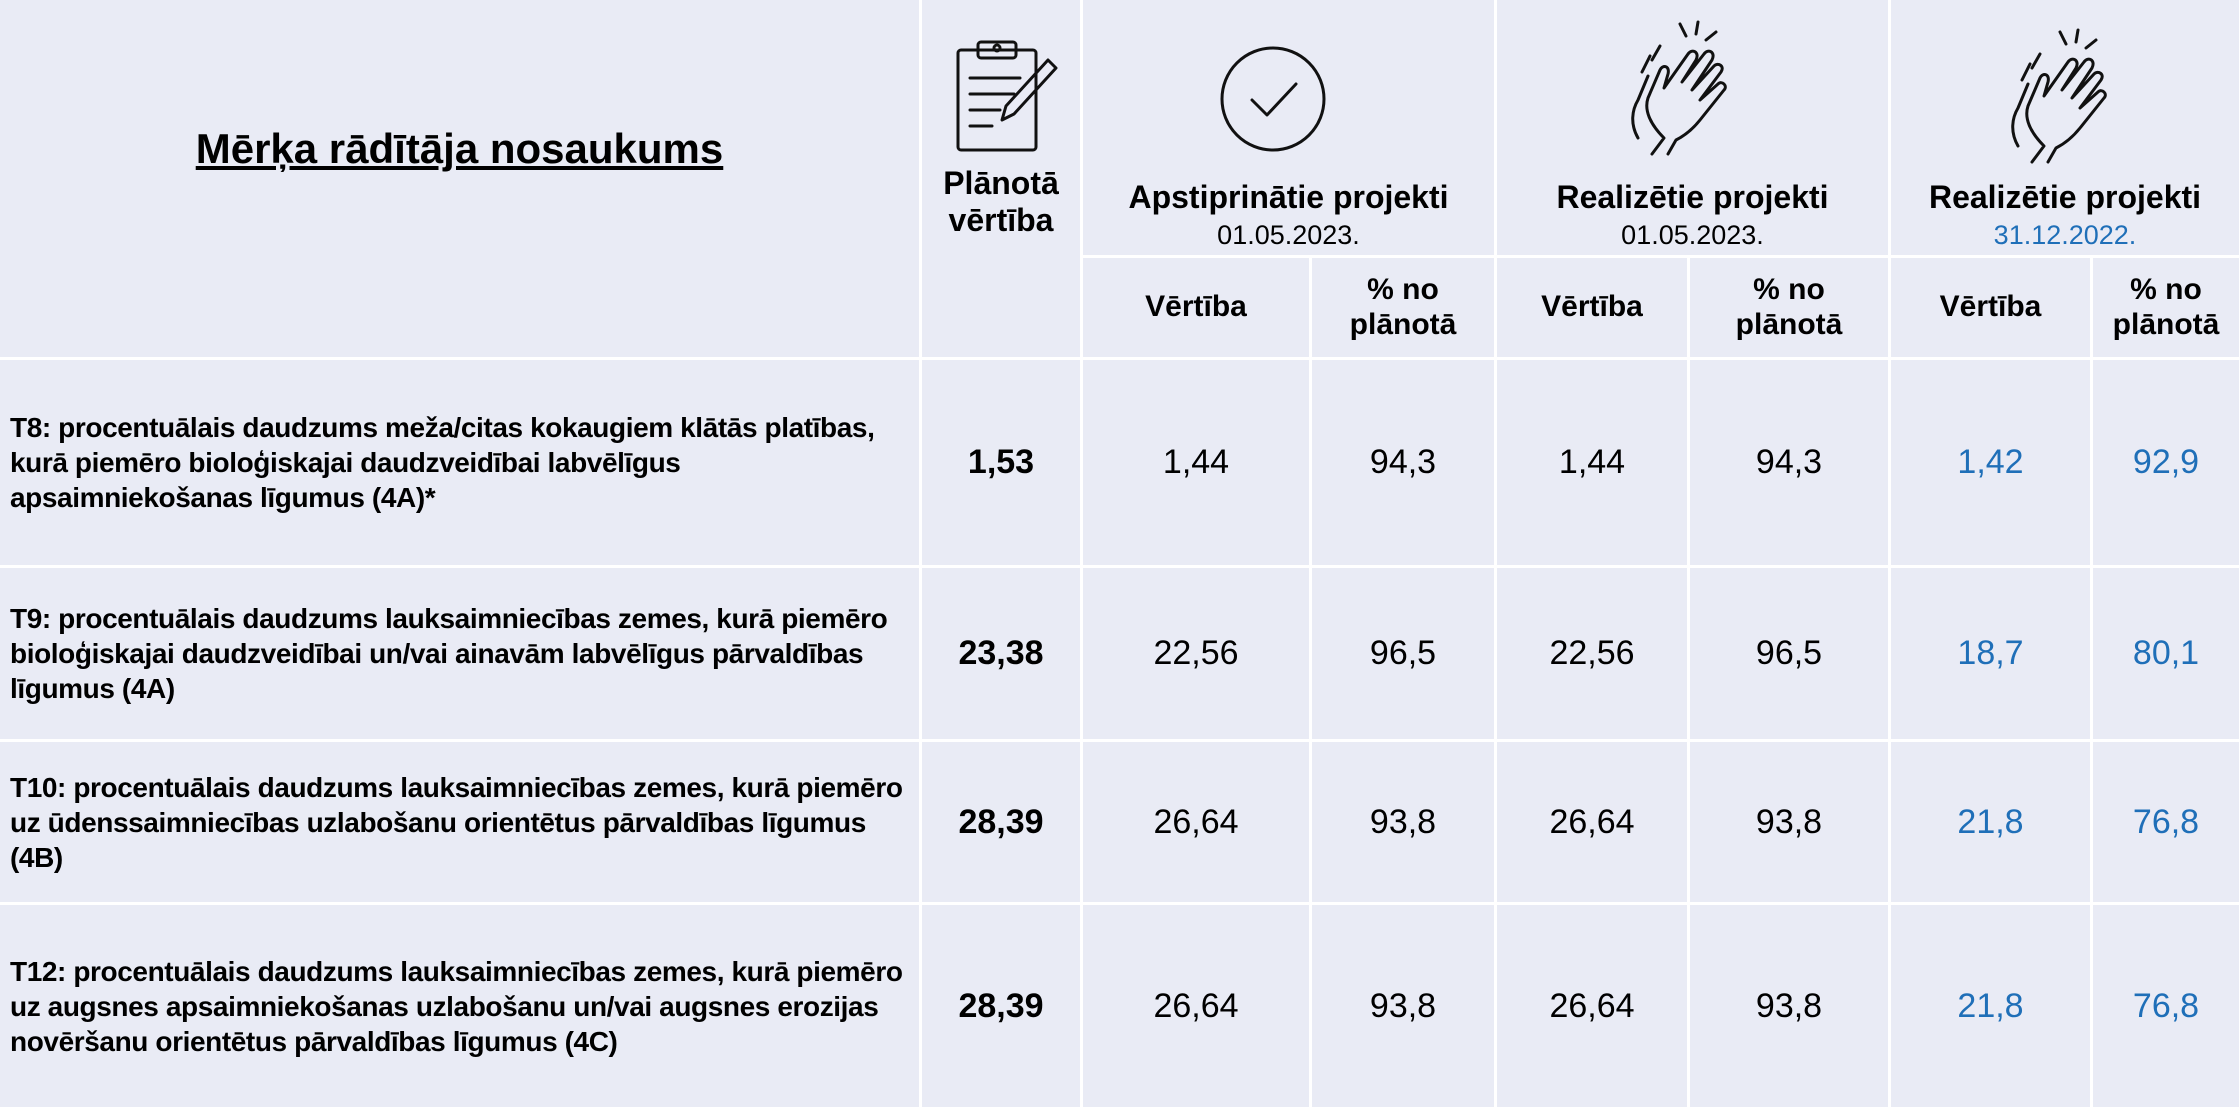 The width and height of the screenshot is (2239, 1107). What do you see at coordinates (1288, 197) in the screenshot?
I see `group-title: Apstiprinātie projekti` at bounding box center [1288, 197].